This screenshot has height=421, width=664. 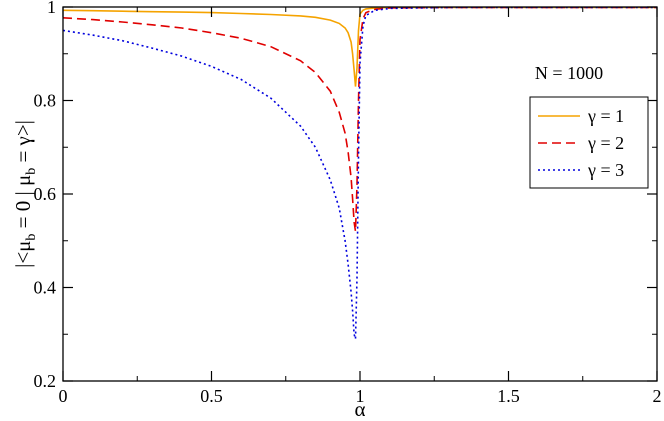 What do you see at coordinates (25, 194) in the screenshot?
I see `y-axis-label: |<μb = 0 | μb = γ>|` at bounding box center [25, 194].